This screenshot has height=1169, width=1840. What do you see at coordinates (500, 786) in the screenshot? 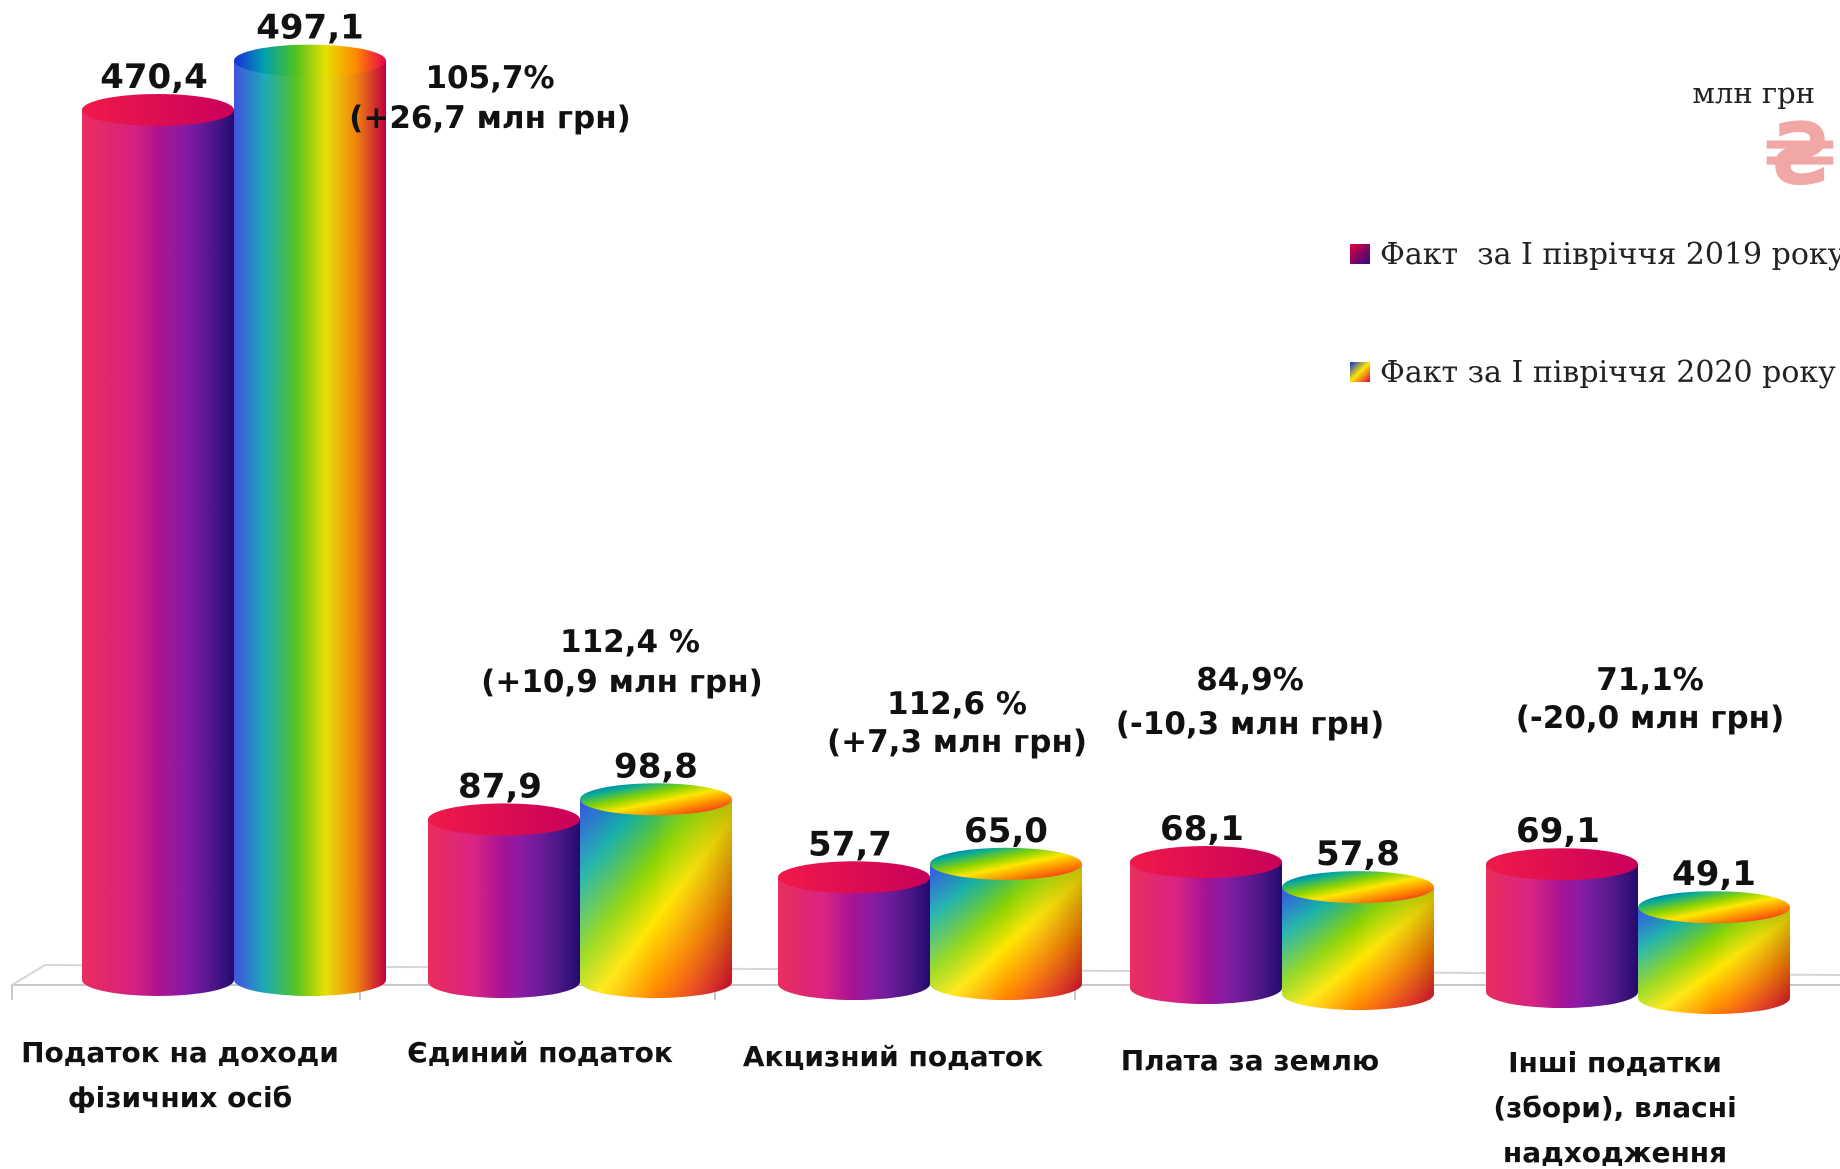
I see `value-label-2019: 87,9` at bounding box center [500, 786].